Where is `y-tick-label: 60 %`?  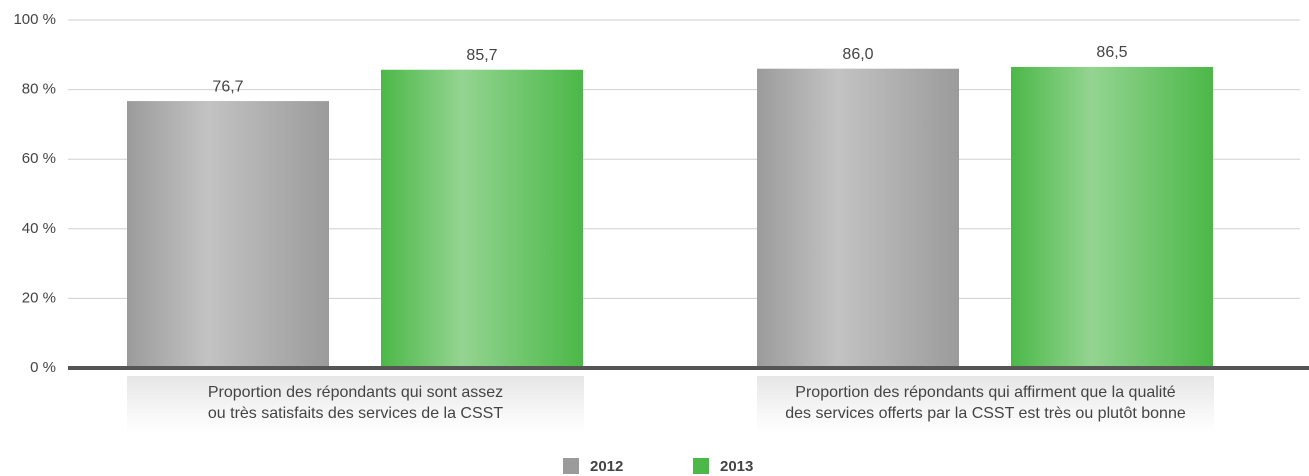 y-tick-label: 60 % is located at coordinates (39, 158).